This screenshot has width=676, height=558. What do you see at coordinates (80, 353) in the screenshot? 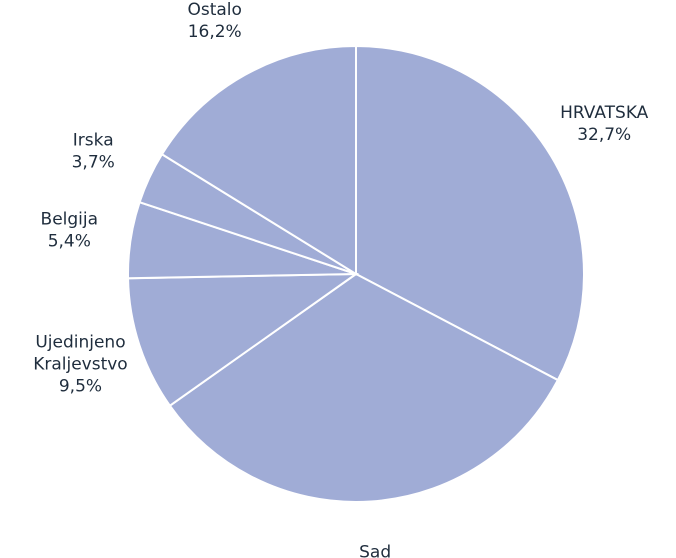
I see `category-label: Ujedinjeno Kraljevstvo` at bounding box center [80, 353].